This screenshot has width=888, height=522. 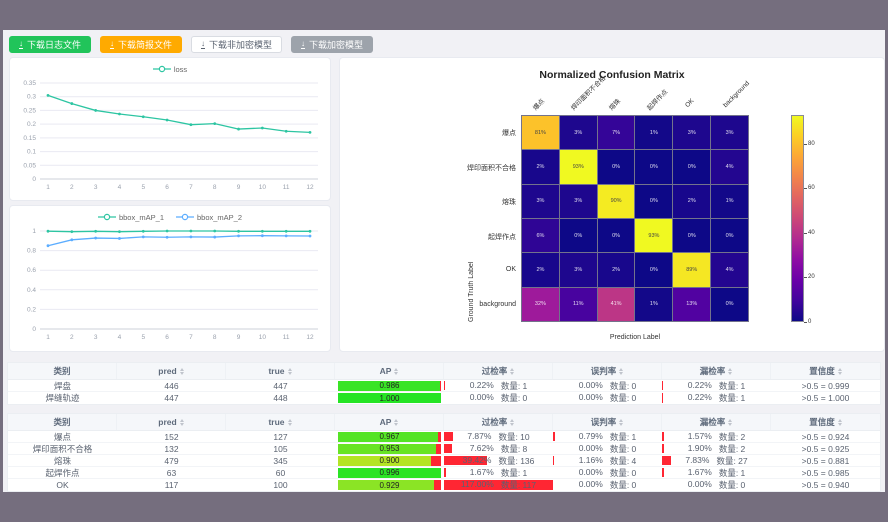 What do you see at coordinates (516, 460) in the screenshot?
I see `rate-count: 数量: 136` at bounding box center [516, 460].